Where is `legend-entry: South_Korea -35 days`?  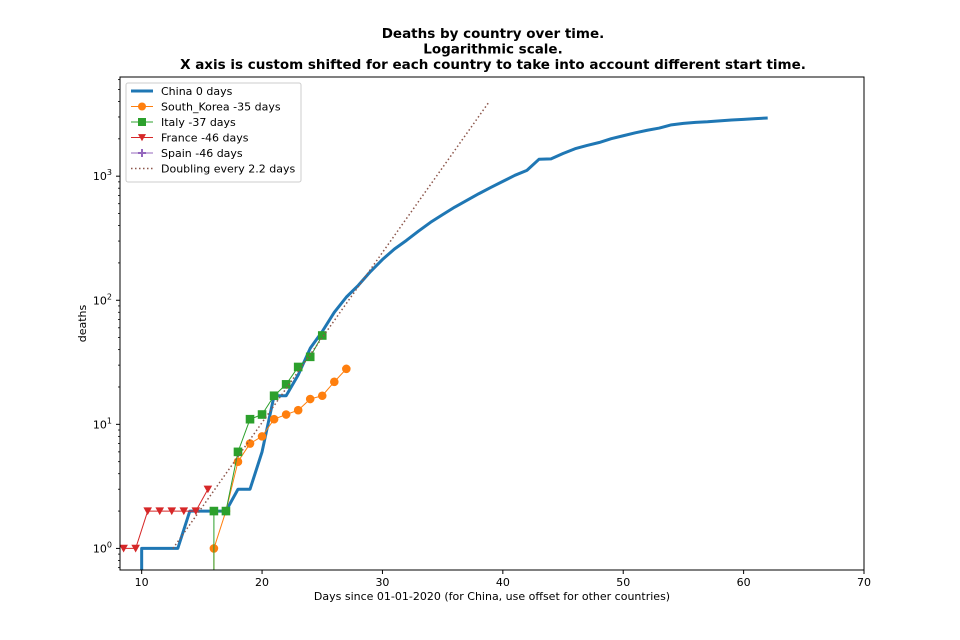
legend-entry: South_Korea -35 days is located at coordinates (206, 107).